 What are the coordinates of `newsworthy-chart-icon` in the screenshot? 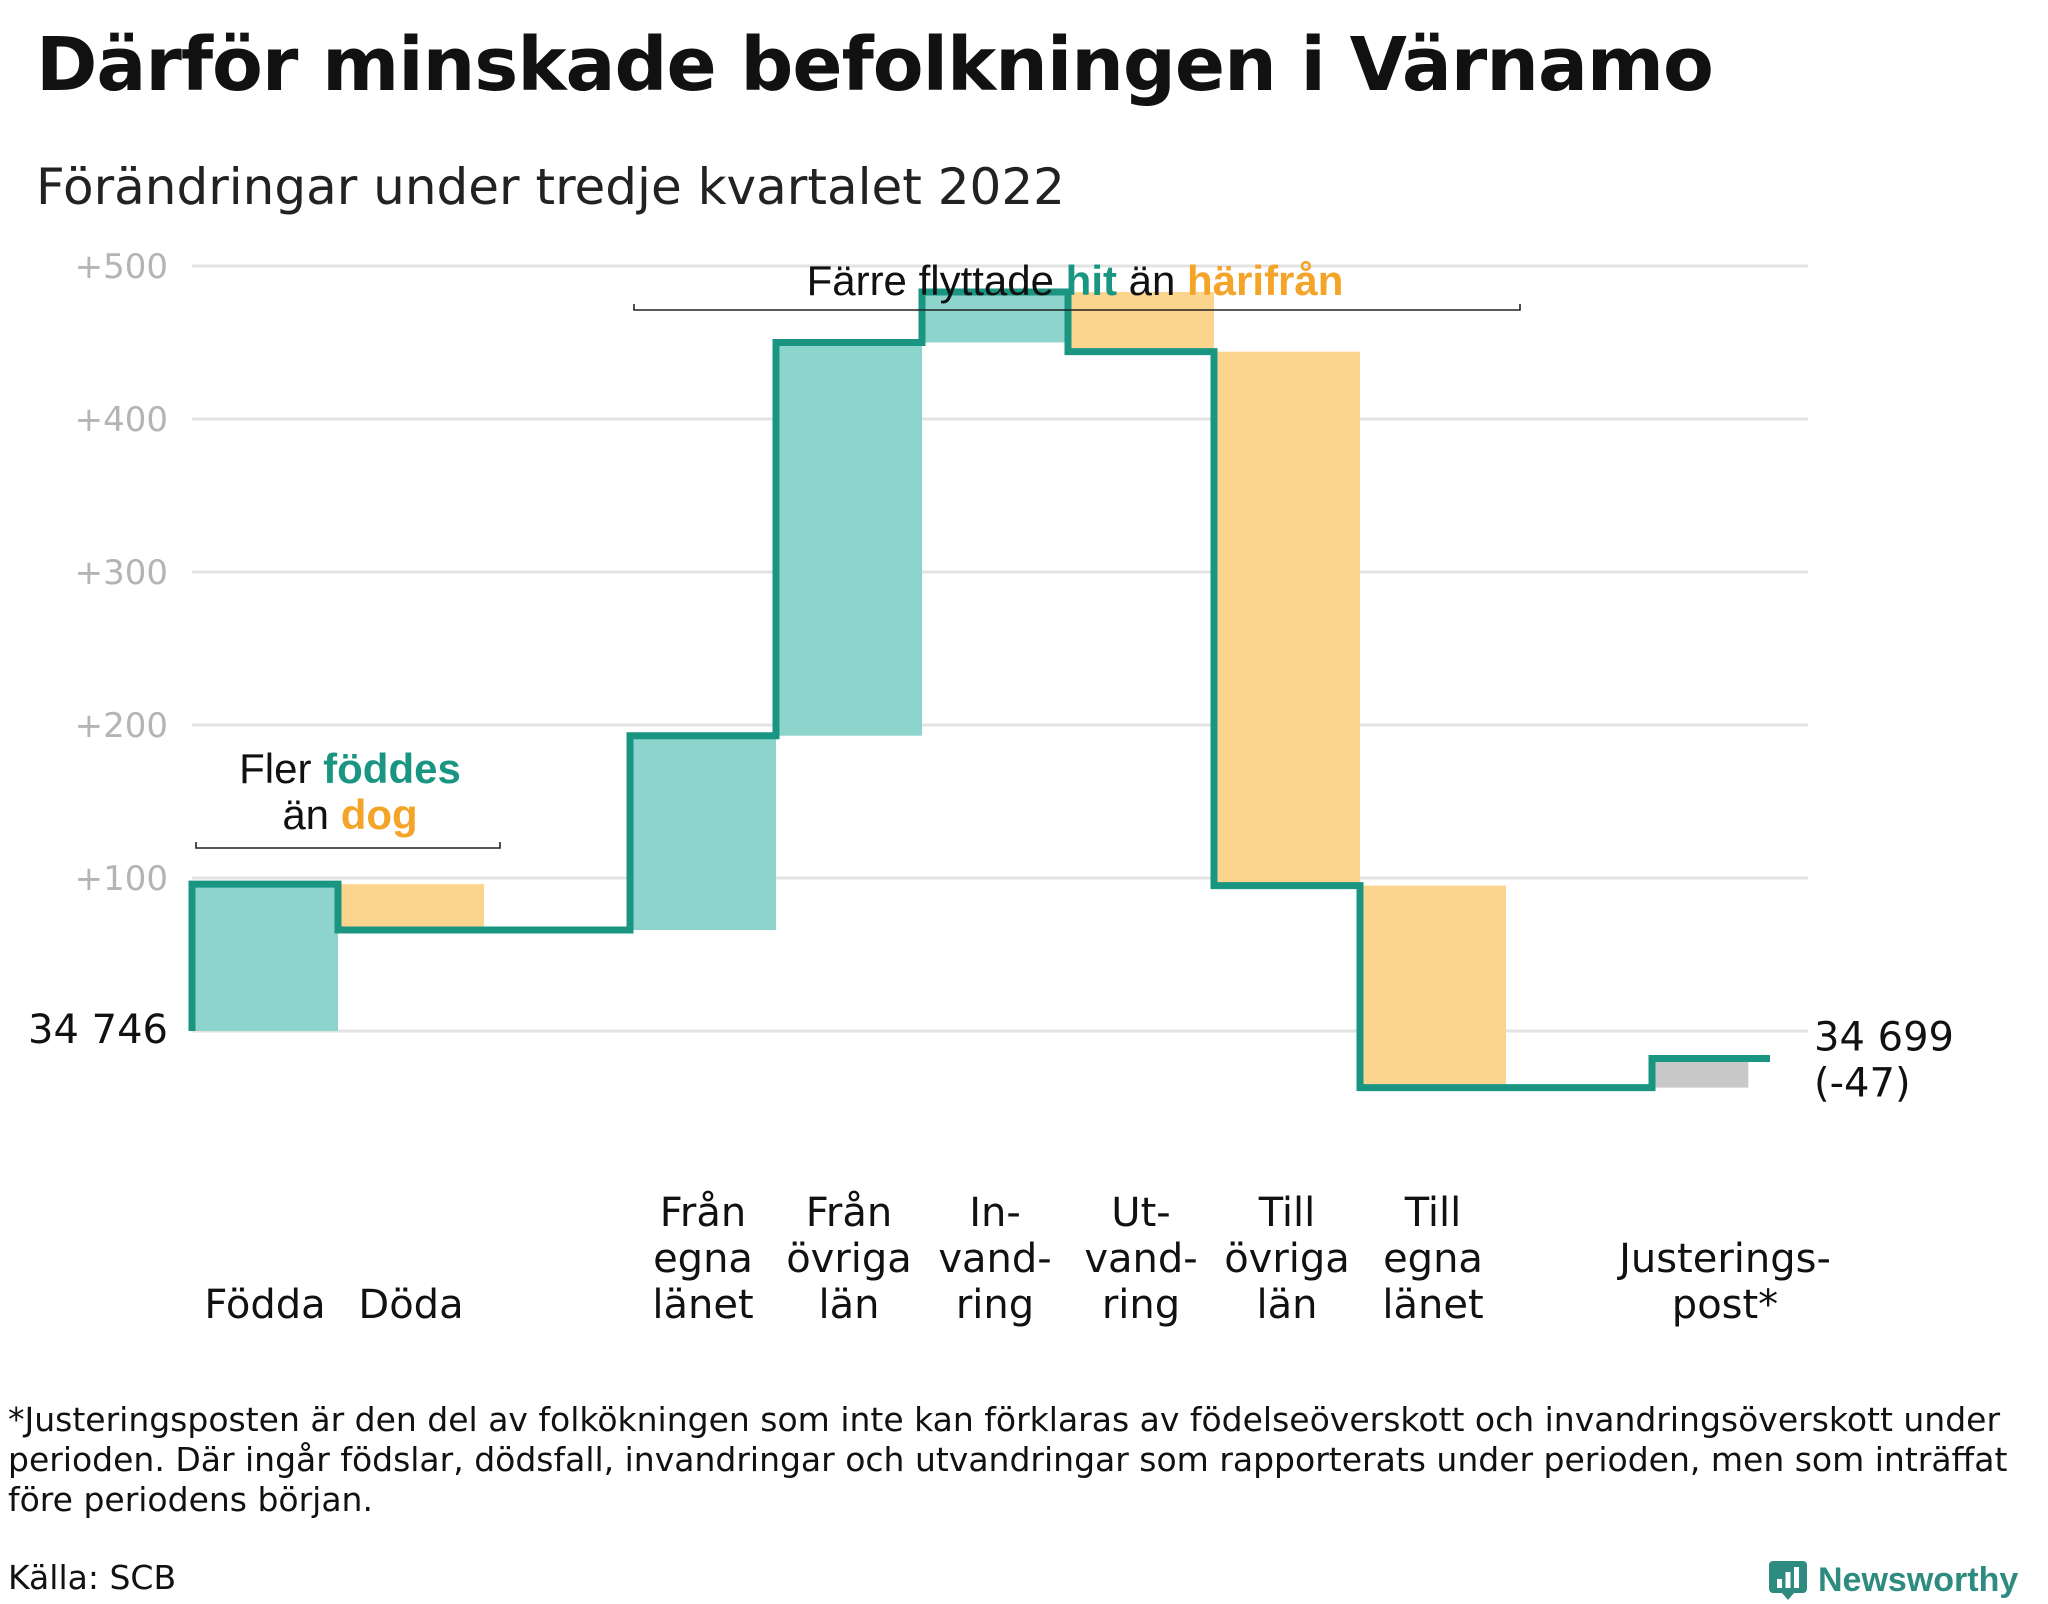 It's located at (1788, 1580).